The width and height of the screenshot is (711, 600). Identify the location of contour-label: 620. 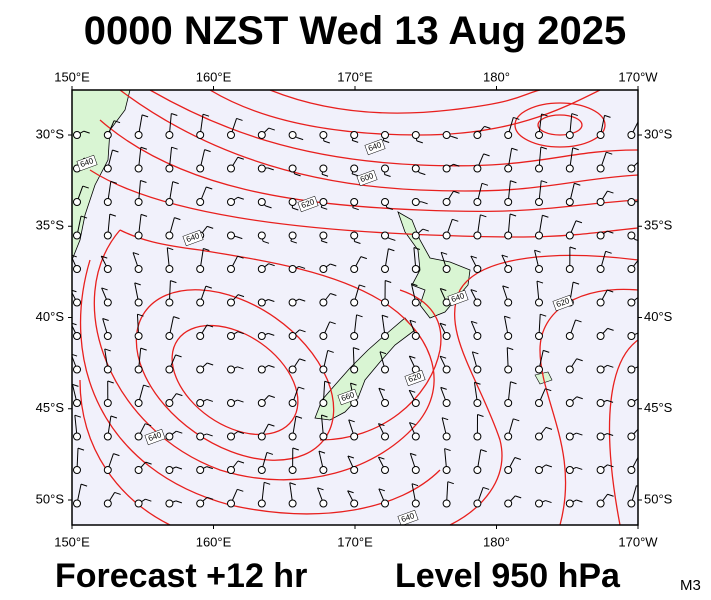
(308, 203).